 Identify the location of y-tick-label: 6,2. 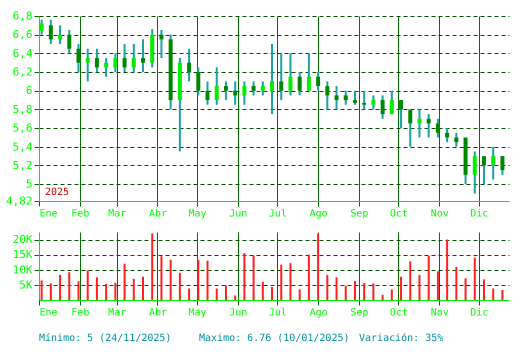
(22, 72).